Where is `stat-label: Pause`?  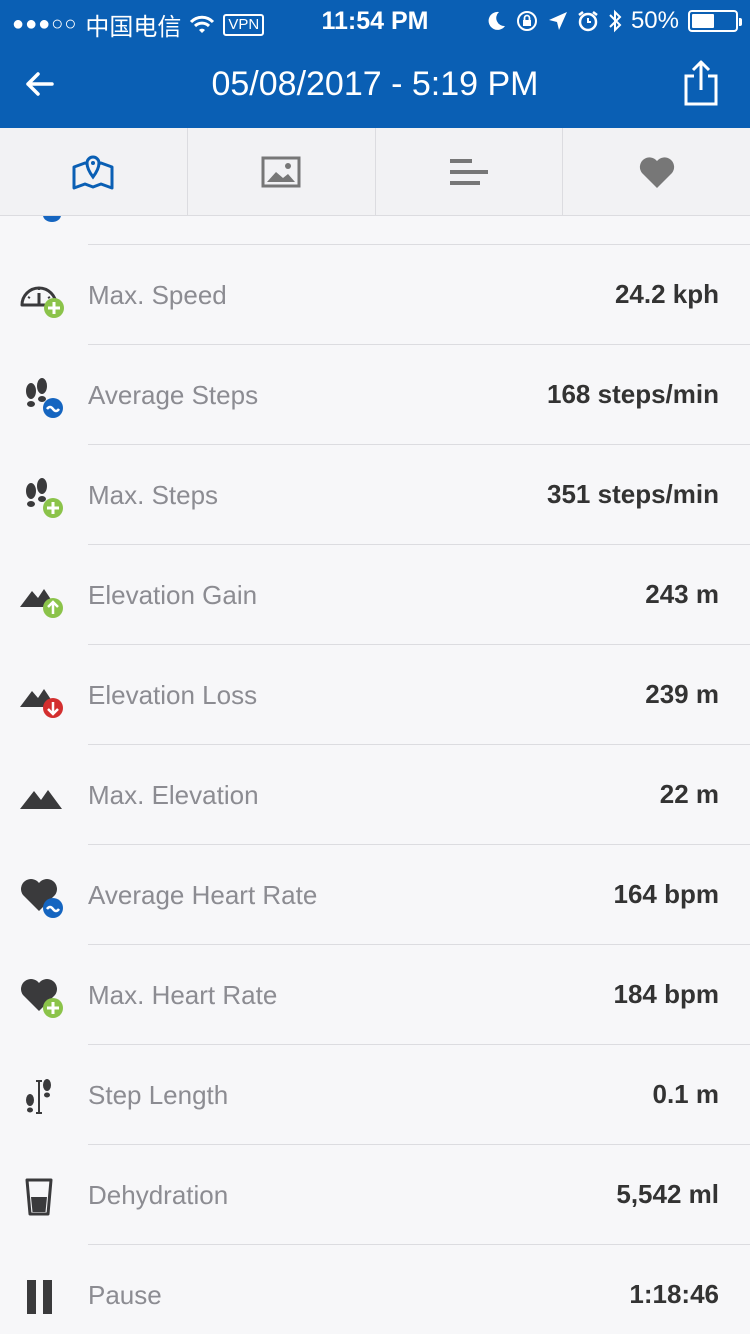
stat-label: Pause is located at coordinates (125, 1295).